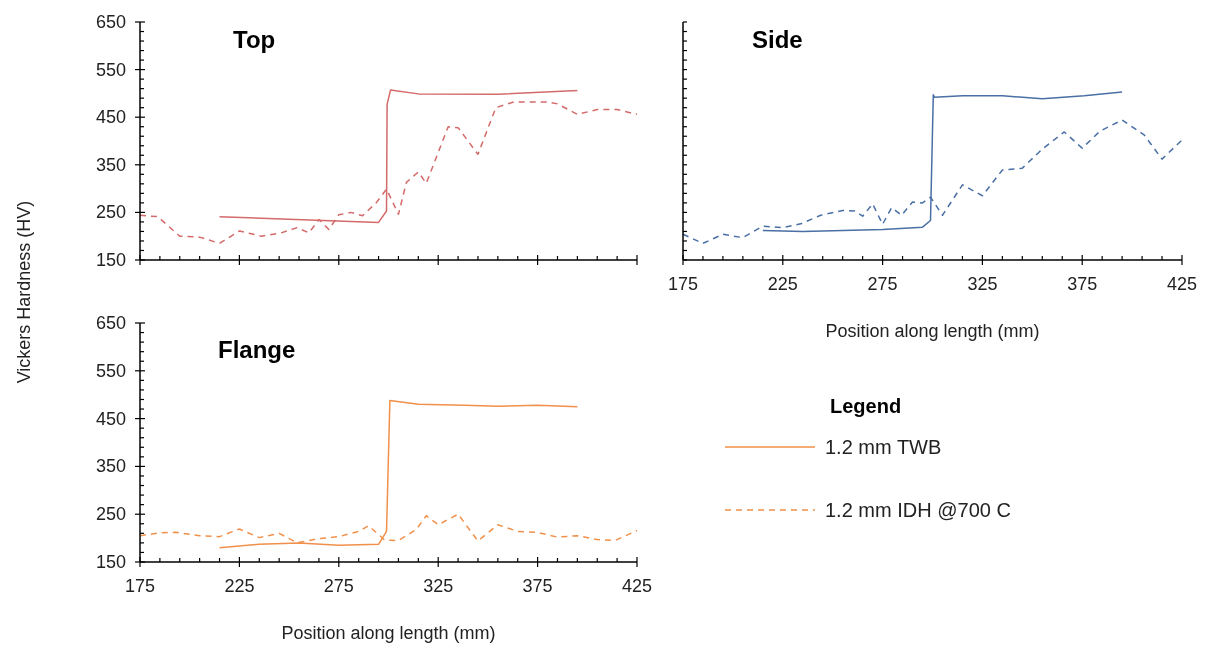  Describe the element at coordinates (883, 447) in the screenshot. I see `legend-label: 1.2 mm TWB` at that location.